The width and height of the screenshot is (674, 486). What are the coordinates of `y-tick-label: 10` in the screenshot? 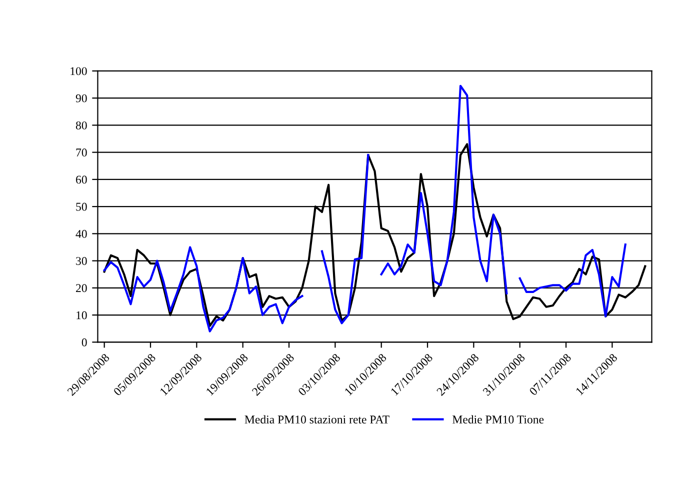 It's located at (81, 315).